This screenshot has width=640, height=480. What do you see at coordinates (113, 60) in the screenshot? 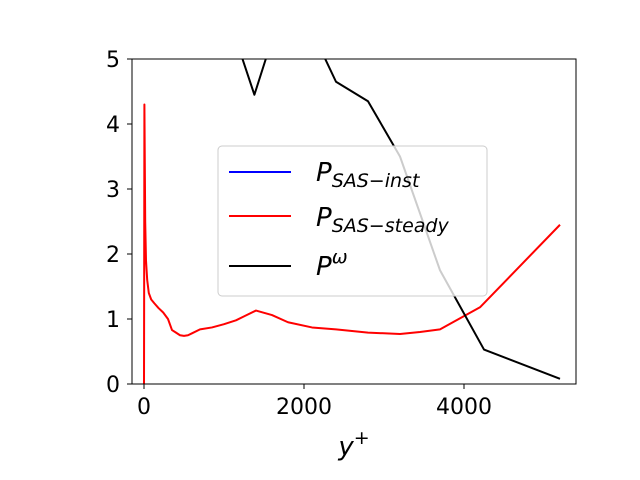
I see `y-tick-label: 5` at bounding box center [113, 60].